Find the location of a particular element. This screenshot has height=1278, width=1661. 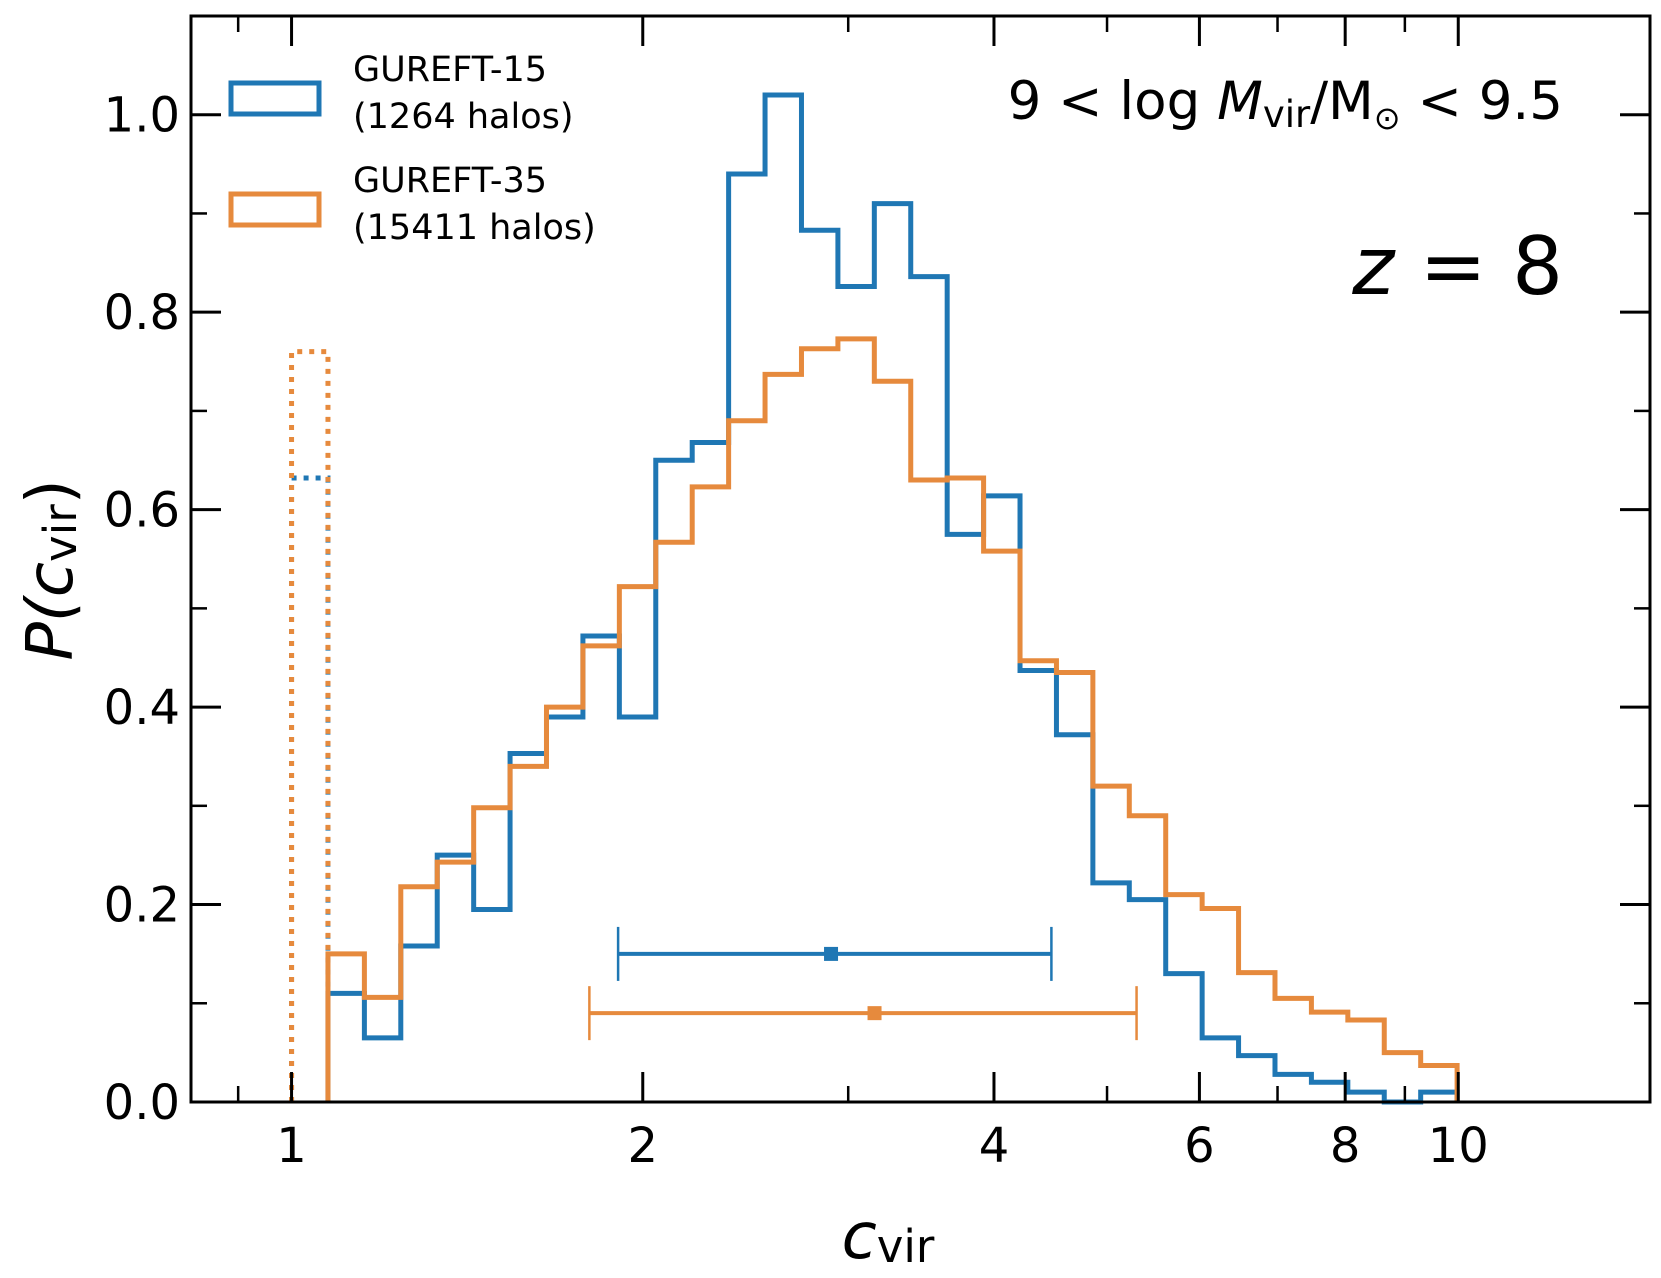

y-axis-label: P(cvir) is located at coordinates (51, 569).